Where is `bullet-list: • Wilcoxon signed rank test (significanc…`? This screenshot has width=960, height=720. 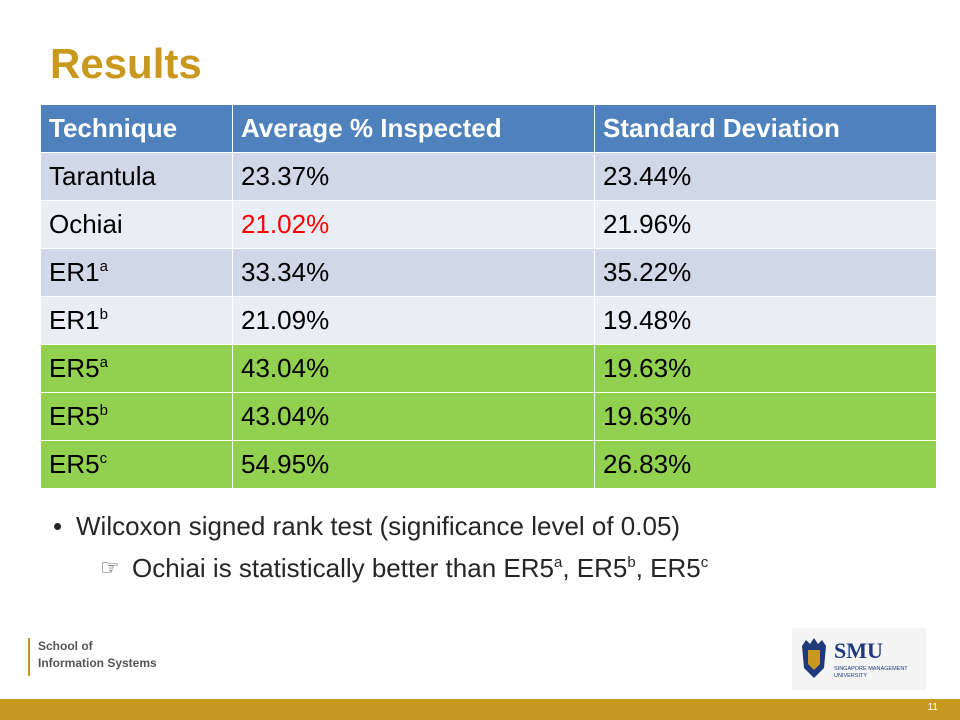 bullet-list: • Wilcoxon signed rank test (significanc… is located at coordinates (380, 547).